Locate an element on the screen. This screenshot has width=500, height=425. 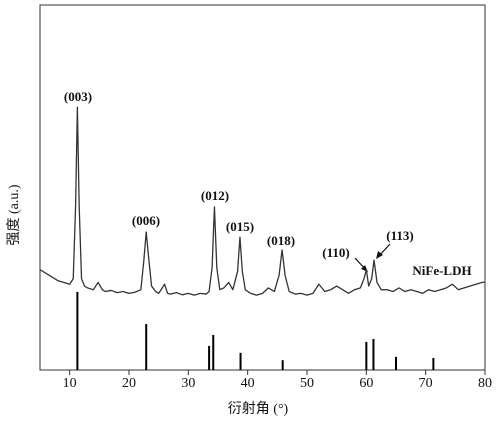
peak-label: (110) is located at coordinates (335, 252).